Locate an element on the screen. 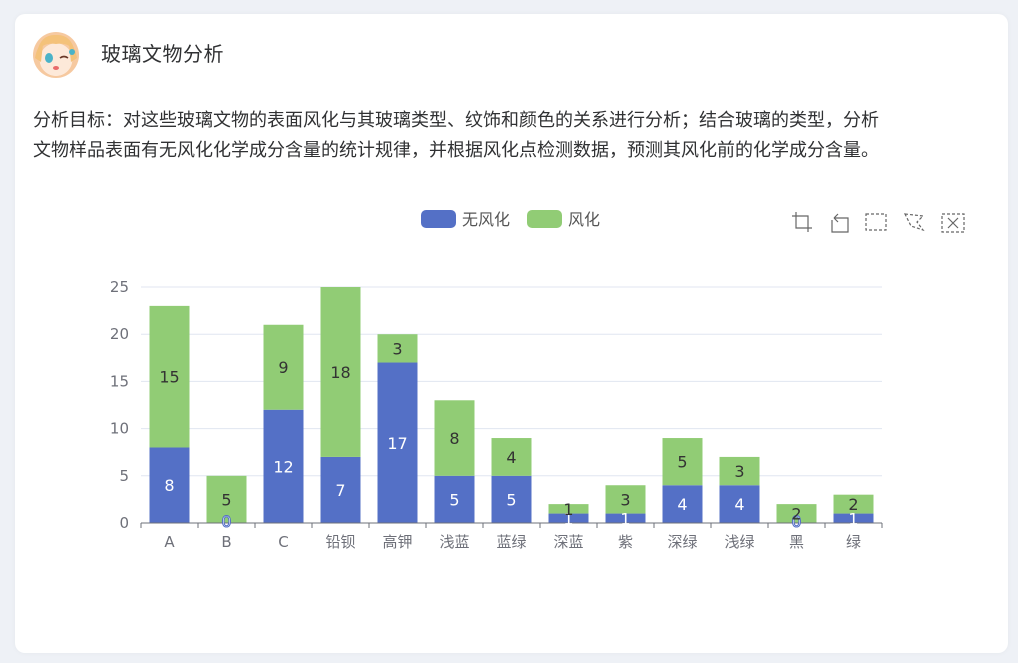 The width and height of the screenshot is (1018, 663). y-tick-label: 0 is located at coordinates (124, 523).